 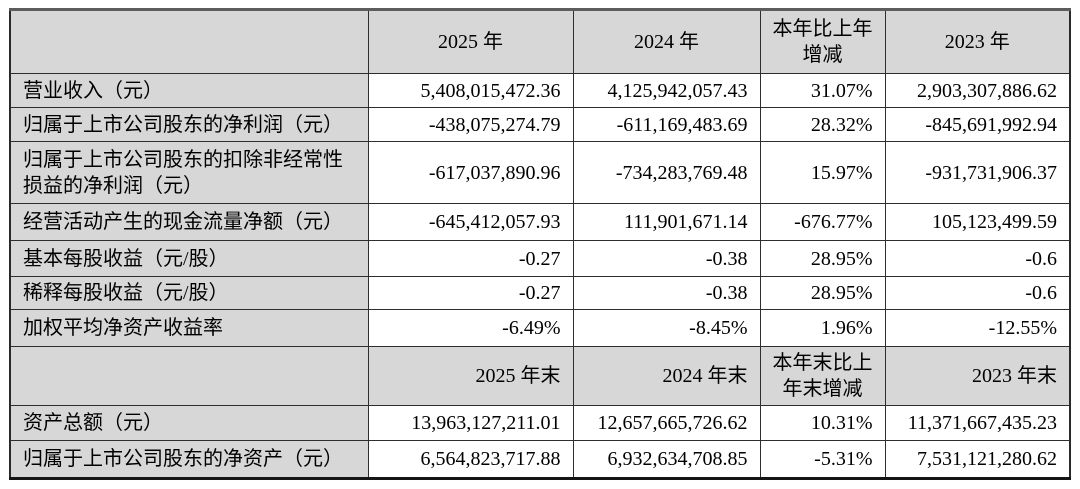 I want to click on col-header-2025-end: 2025 年末, so click(x=470, y=376).